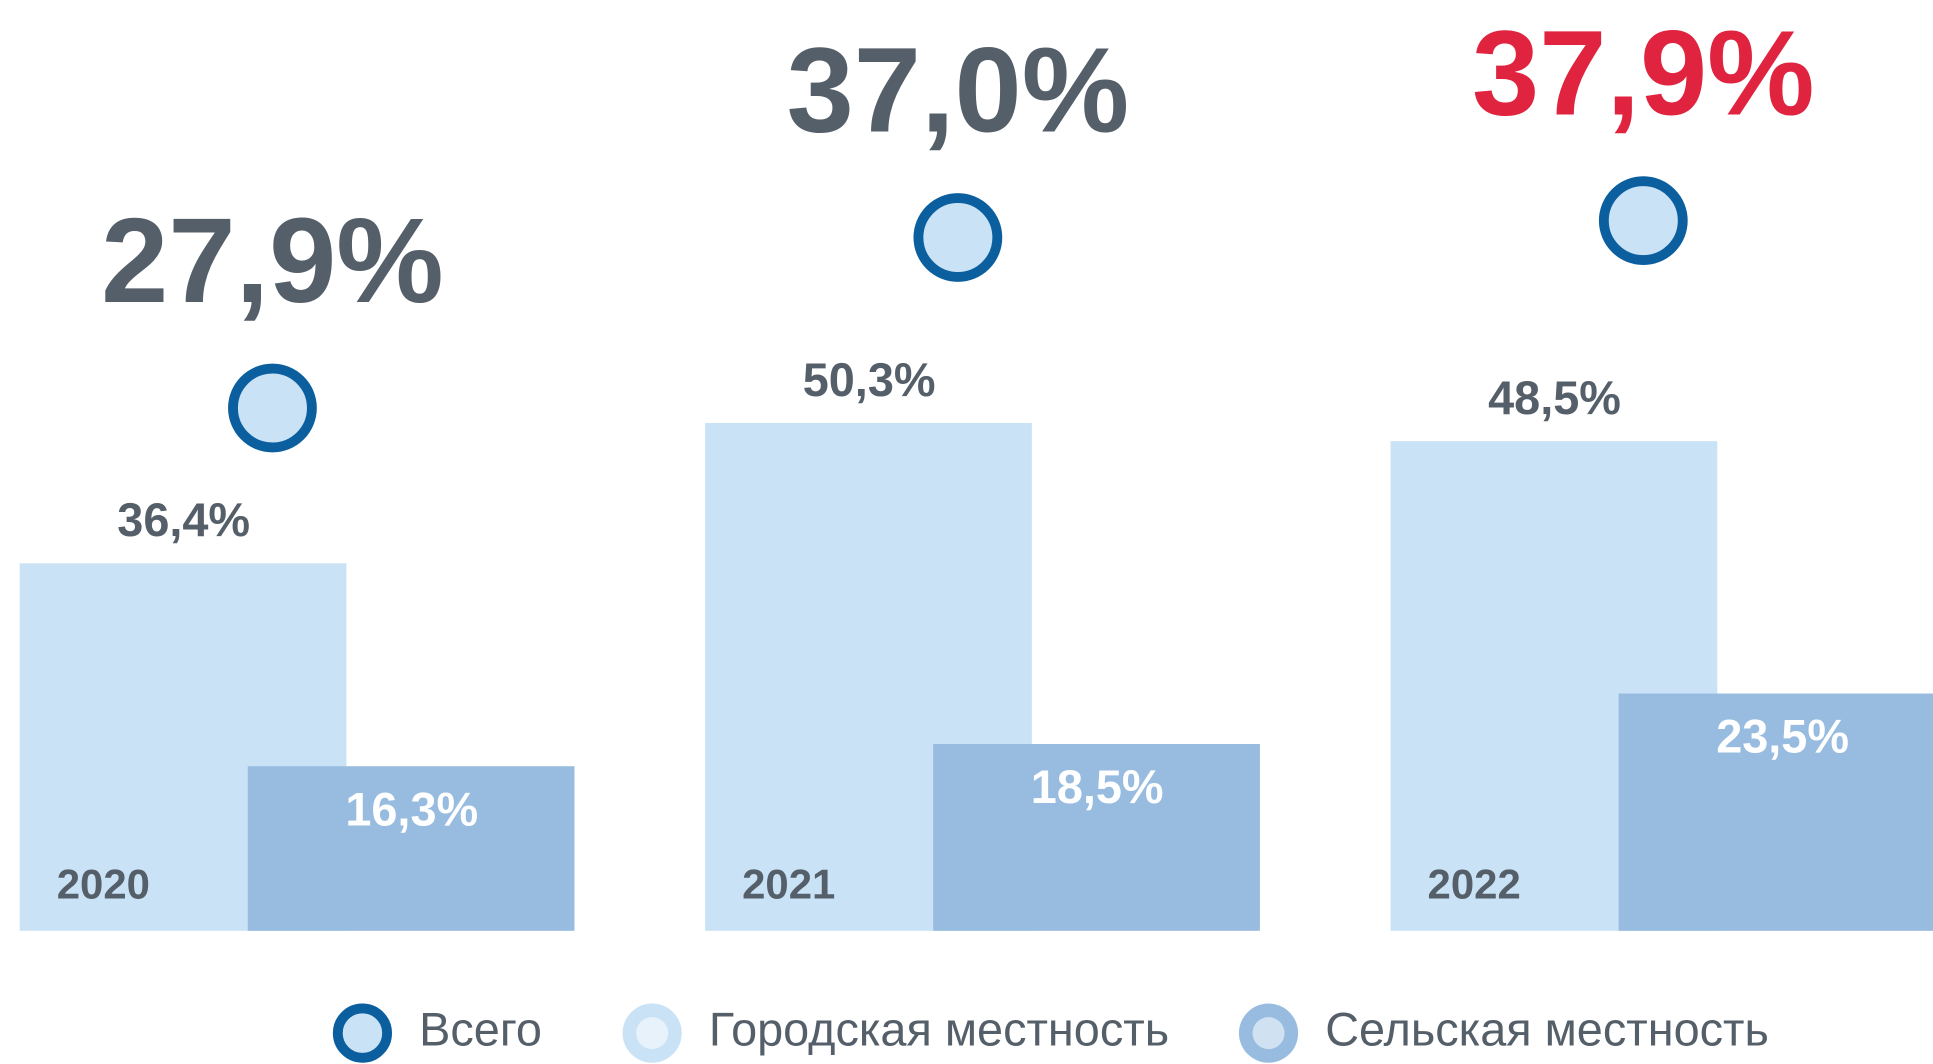 The height and width of the screenshot is (1064, 1933). What do you see at coordinates (1474, 884) in the screenshot?
I see `x-tick-label: 2022` at bounding box center [1474, 884].